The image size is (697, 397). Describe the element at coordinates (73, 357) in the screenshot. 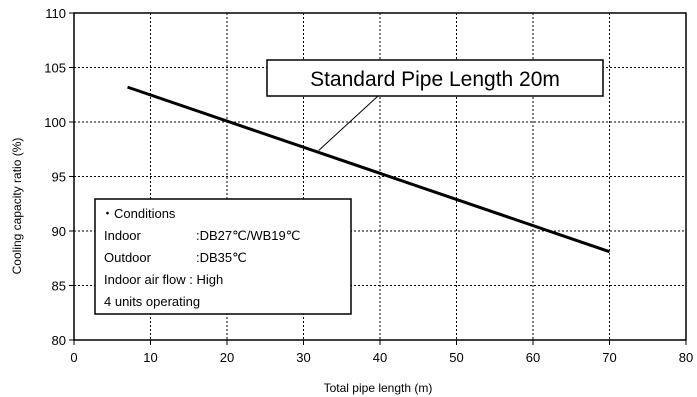

I see `x-tick-label: 0` at that location.